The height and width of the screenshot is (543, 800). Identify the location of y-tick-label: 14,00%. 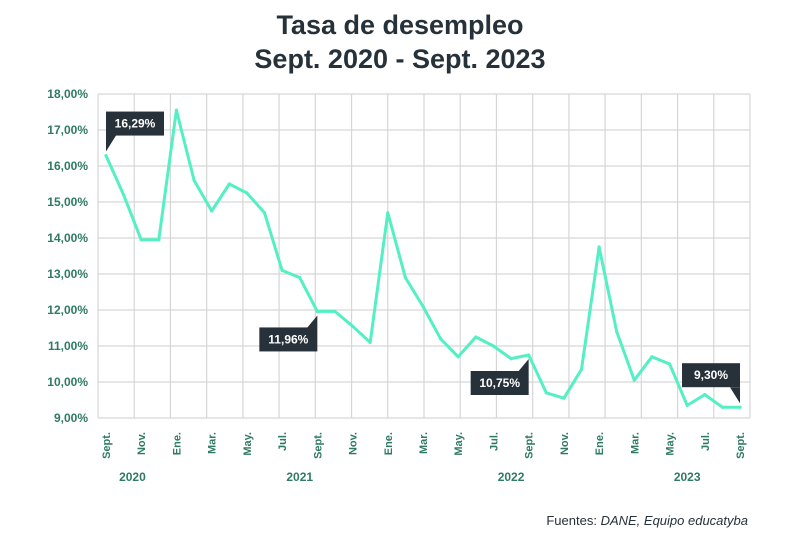
(67, 238).